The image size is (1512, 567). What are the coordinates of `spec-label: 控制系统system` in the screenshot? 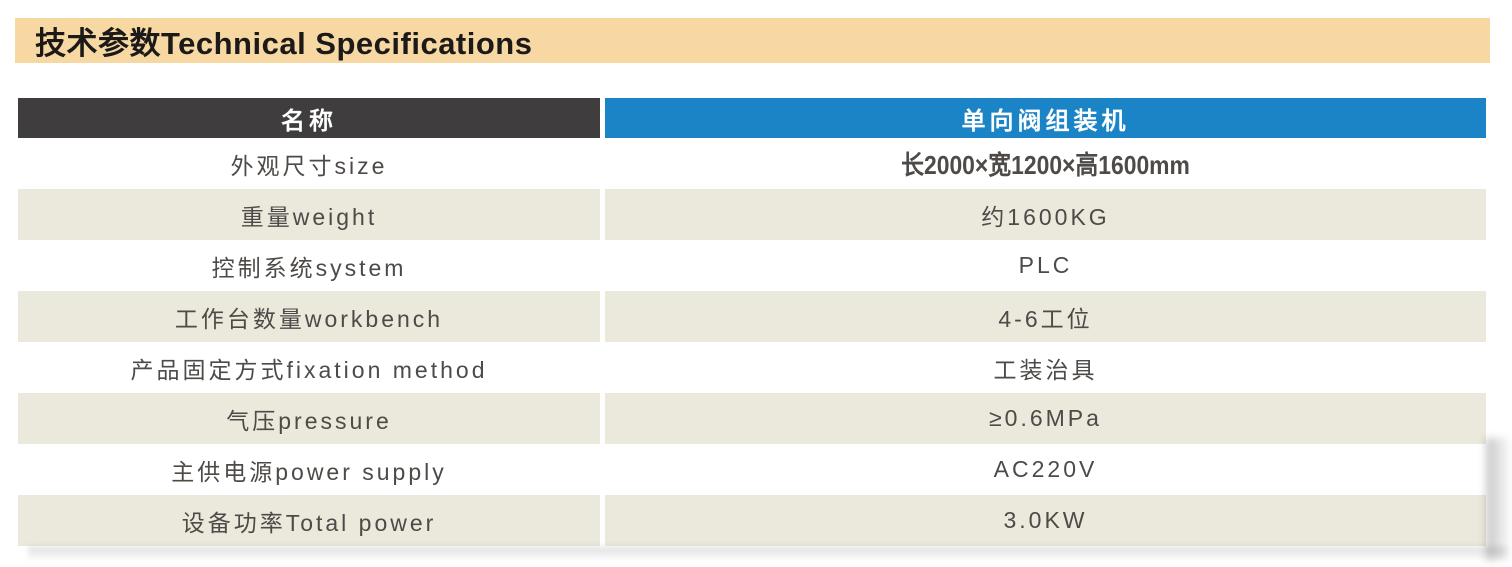 It's located at (309, 265).